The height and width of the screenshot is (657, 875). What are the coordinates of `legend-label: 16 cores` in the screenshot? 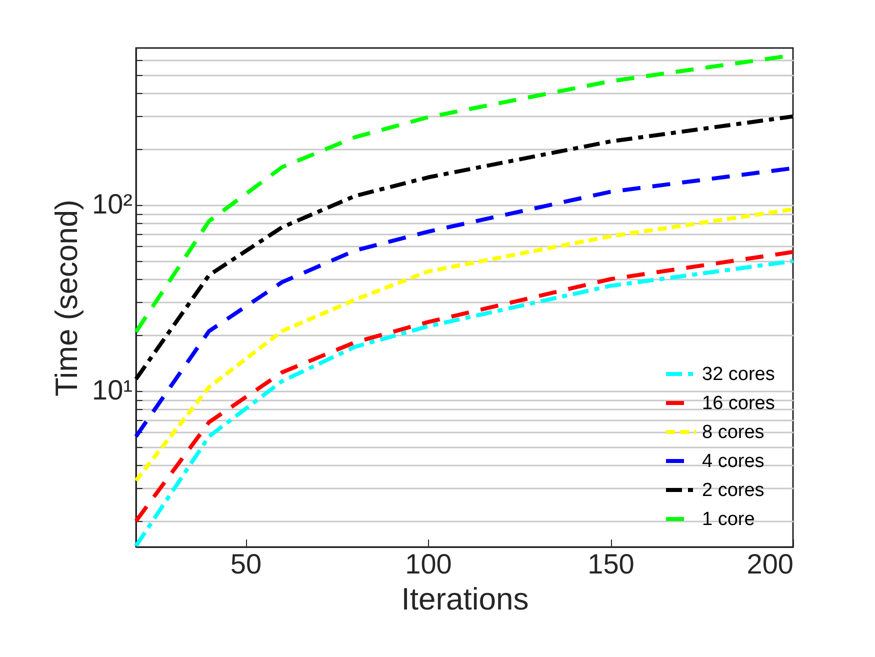 It's located at (738, 403).